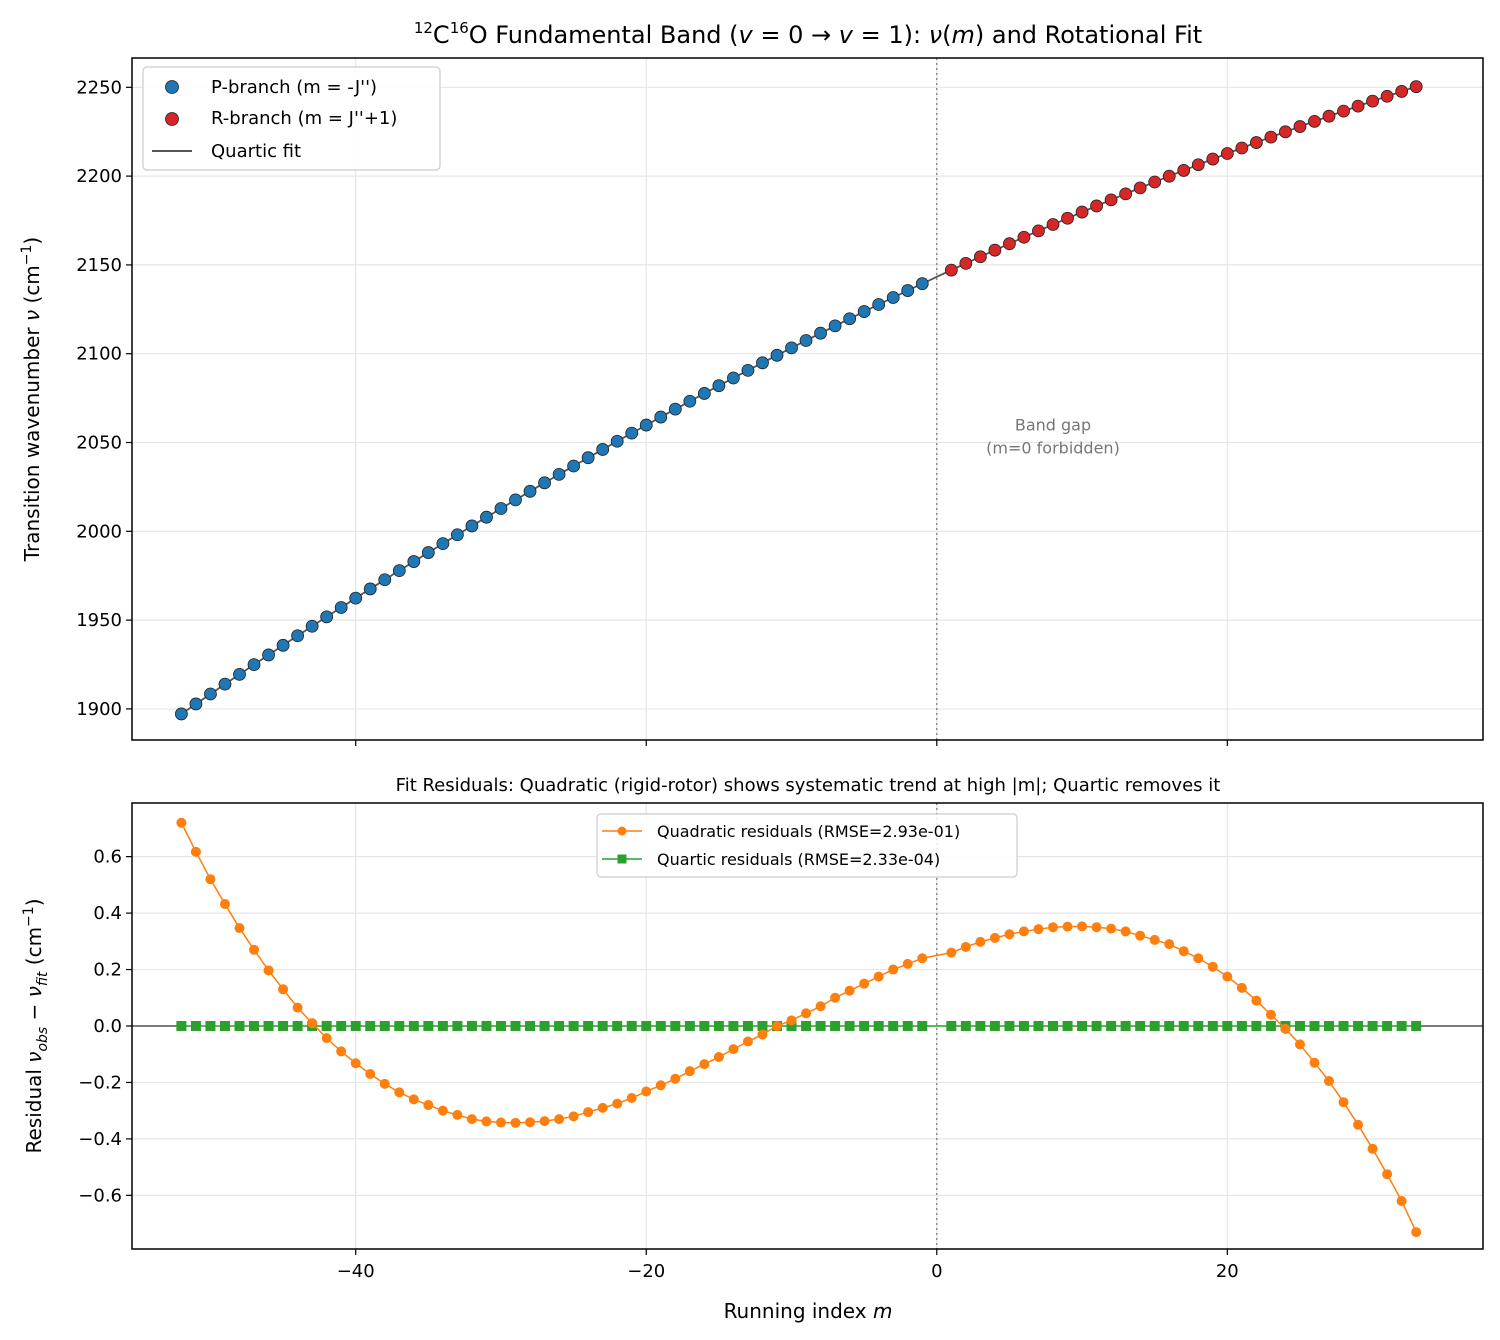  Describe the element at coordinates (1227, 1271) in the screenshot. I see `chart2-xtick-label: 20` at that location.